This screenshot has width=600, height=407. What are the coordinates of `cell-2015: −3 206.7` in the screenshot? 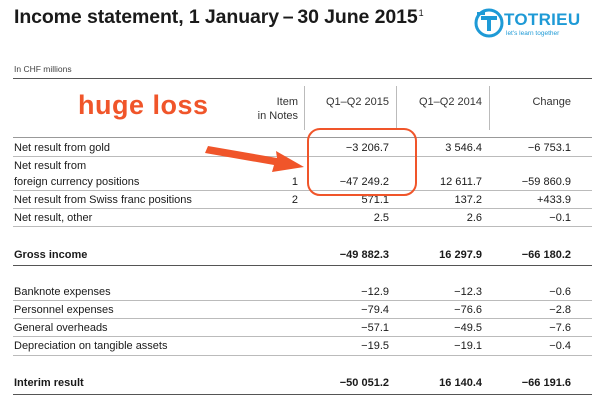 It's located at (367, 148).